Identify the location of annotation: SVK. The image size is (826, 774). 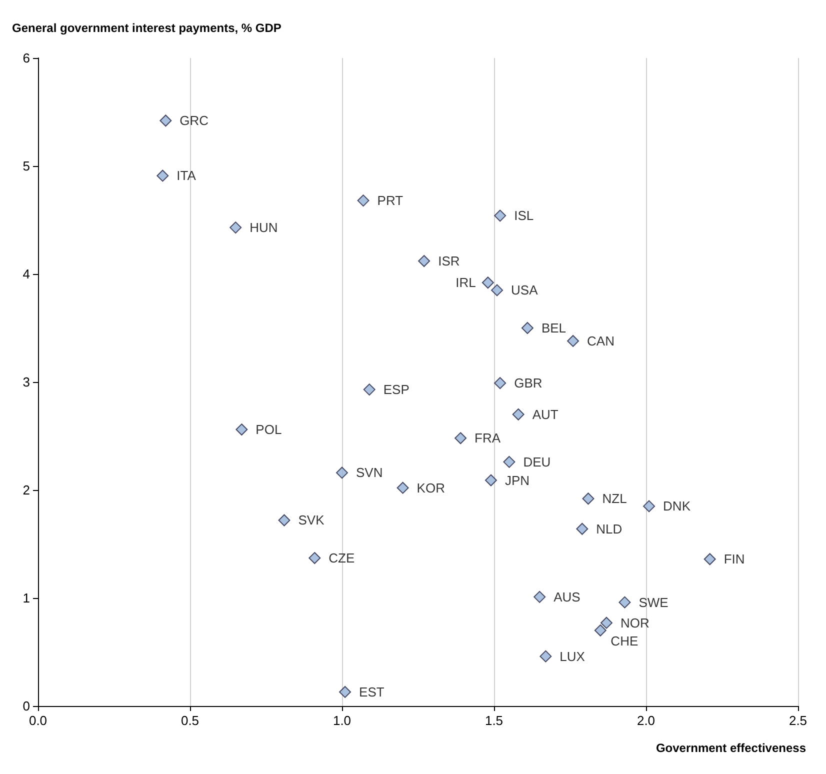
(311, 520).